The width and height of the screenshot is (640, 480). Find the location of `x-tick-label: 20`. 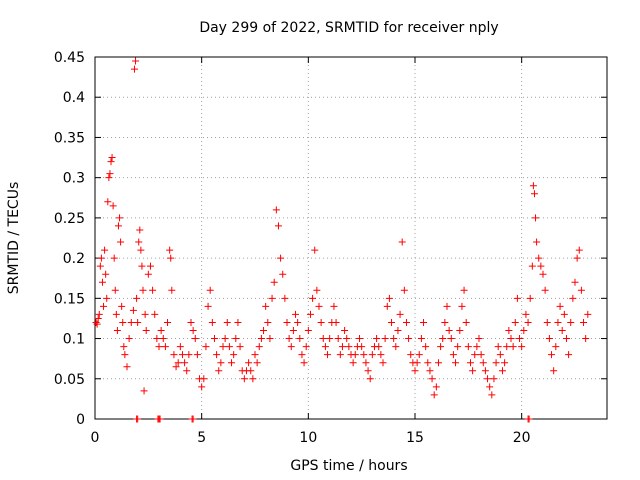

x-tick-label: 20 is located at coordinates (522, 438).